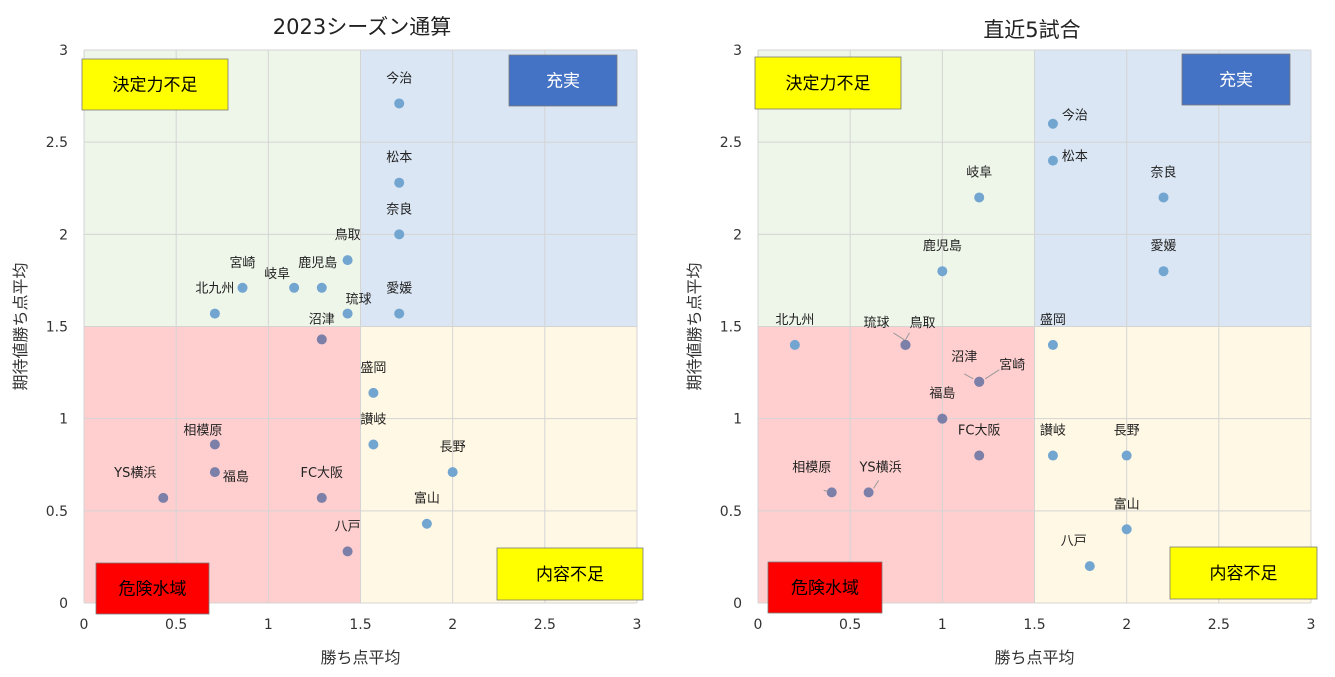 This screenshot has height=677, width=1335. I want to click on quadrant-label-text: 決定力不足, so click(828, 84).